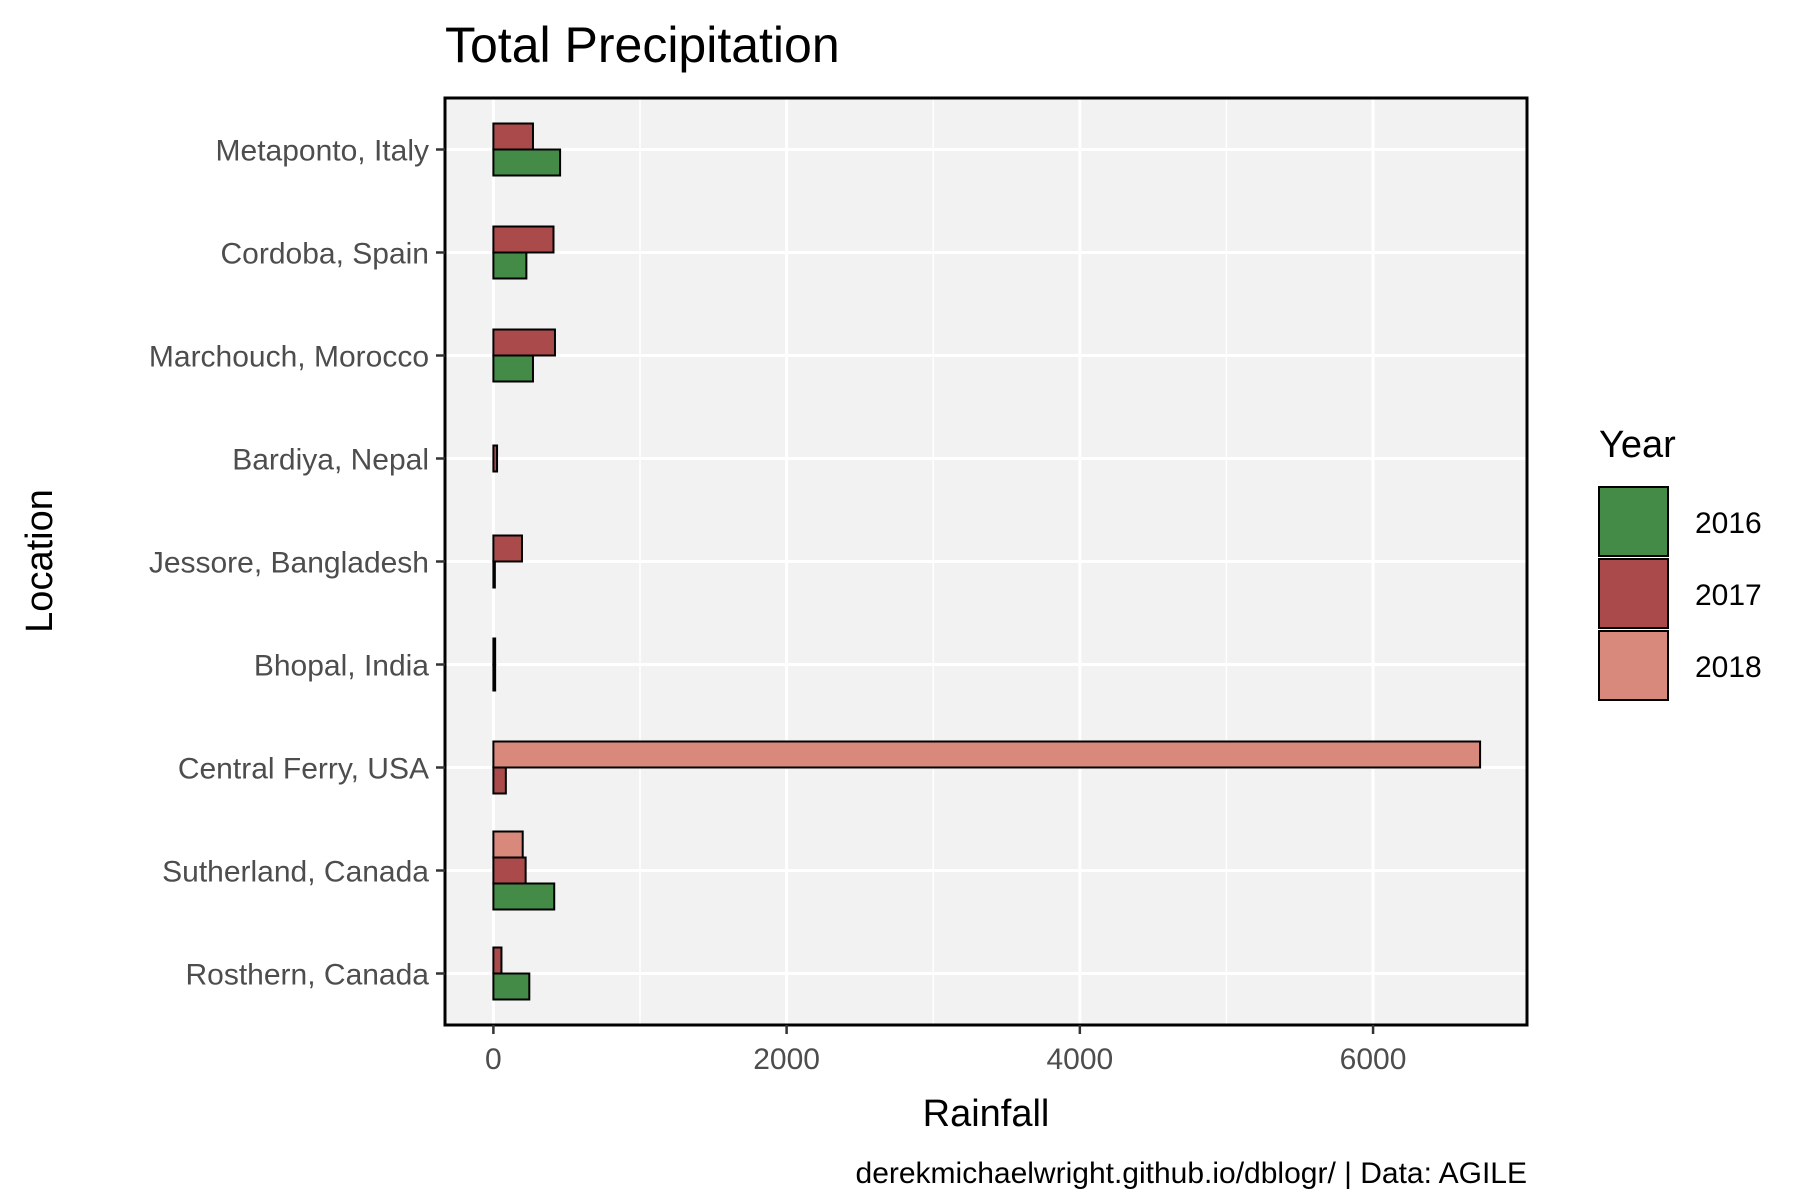 The height and width of the screenshot is (1200, 1800). I want to click on x-axis-title: Rainfall, so click(986, 1114).